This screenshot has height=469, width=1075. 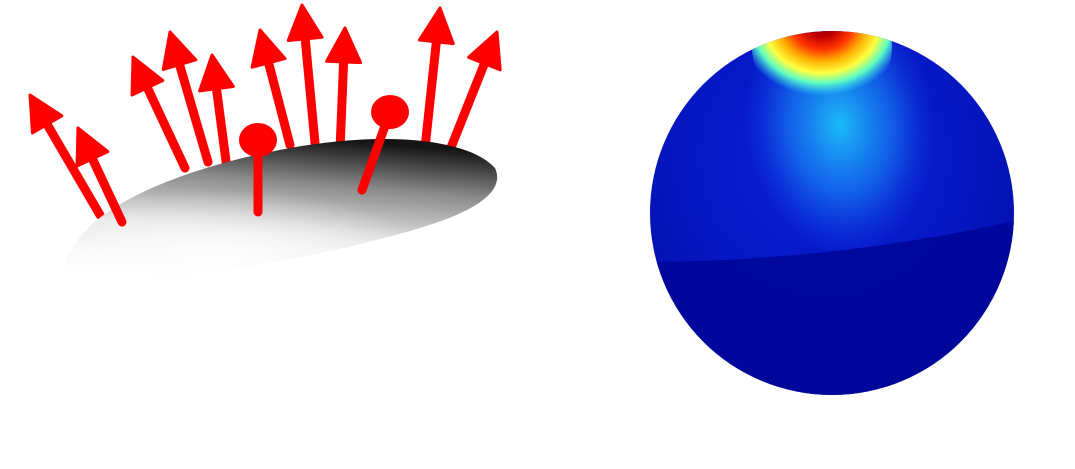 I want to click on normal-arrows-front, so click(x=242, y=161).